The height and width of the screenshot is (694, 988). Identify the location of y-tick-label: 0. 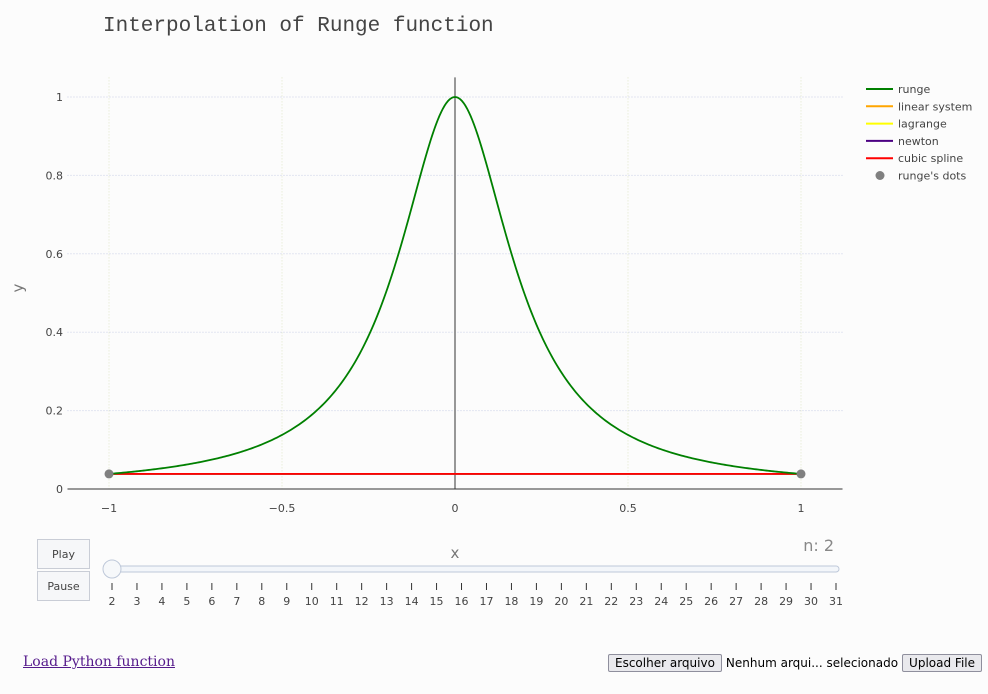
(59, 489).